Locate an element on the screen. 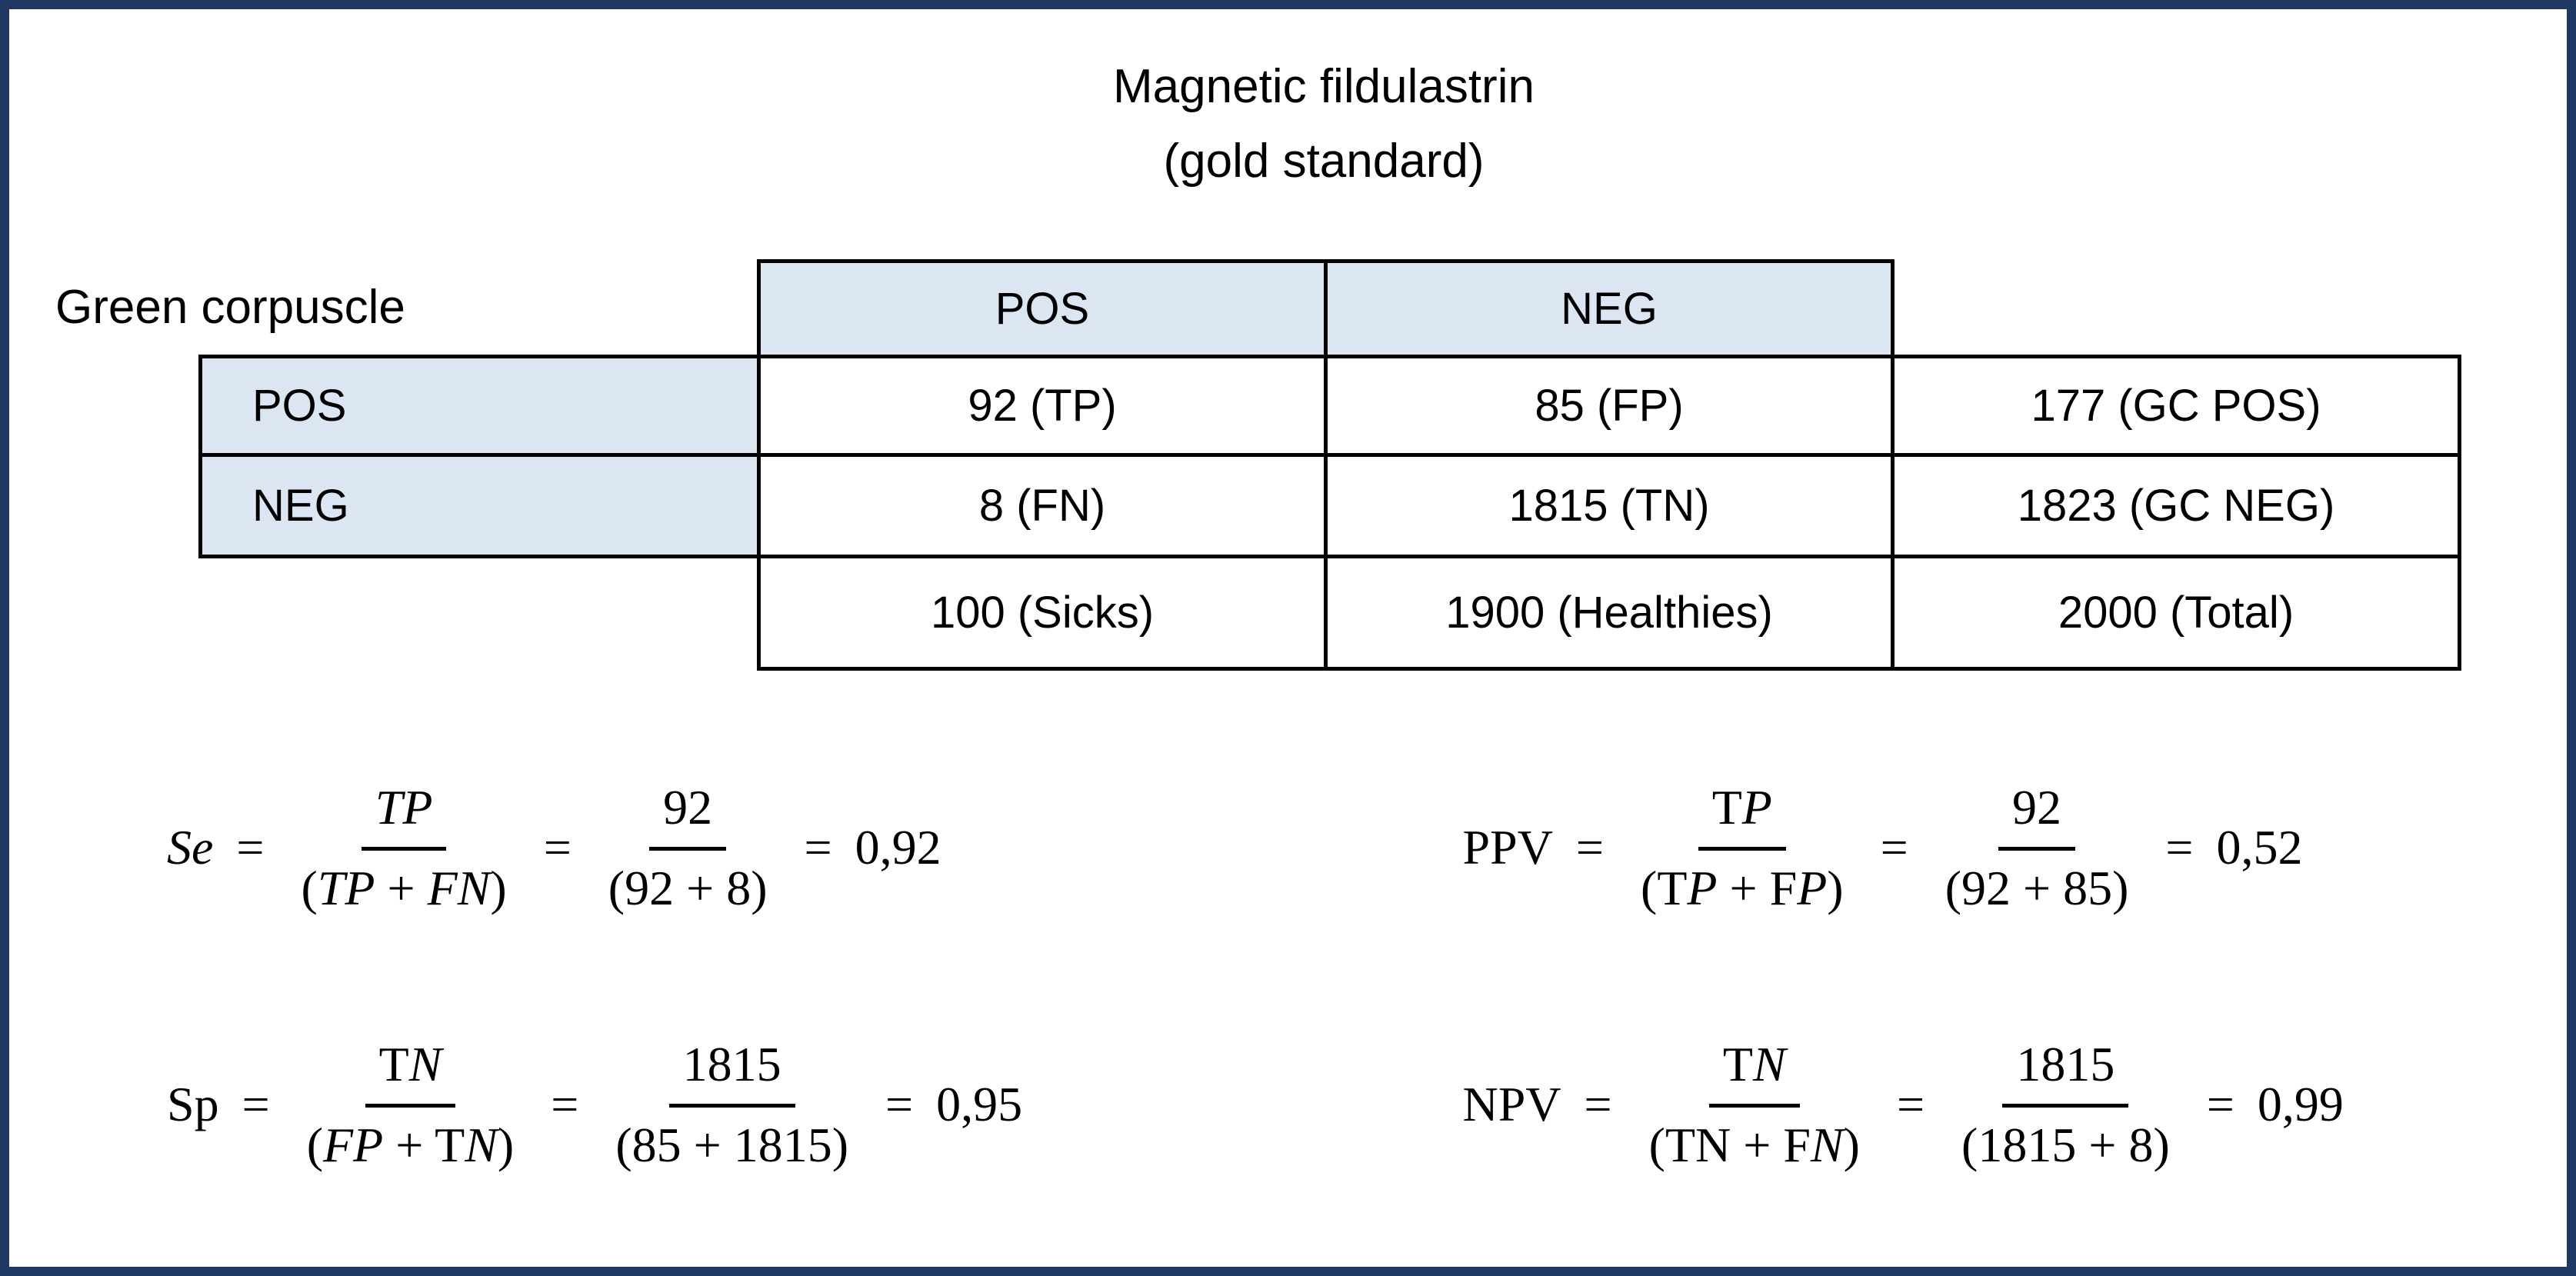 This screenshot has width=2576, height=1276. formula-sensitivity: Se = TP (TP + FN) = 92 (92 + 8) = 0,92 is located at coordinates (650, 848).